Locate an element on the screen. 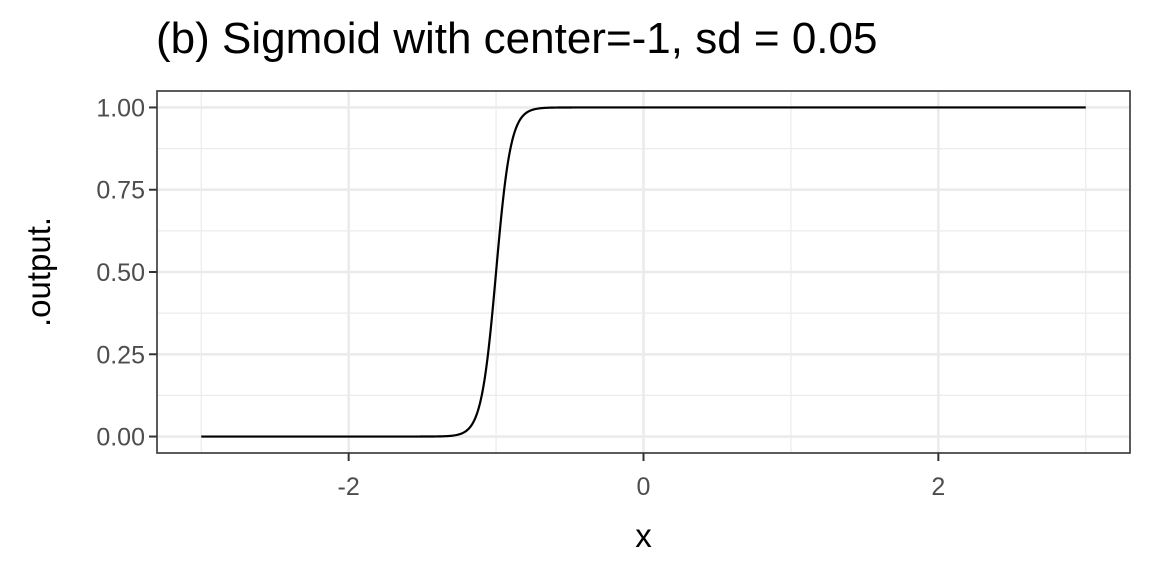 Image resolution: width=1152 pixels, height=576 pixels. x-tick-label: 2 is located at coordinates (938, 487).